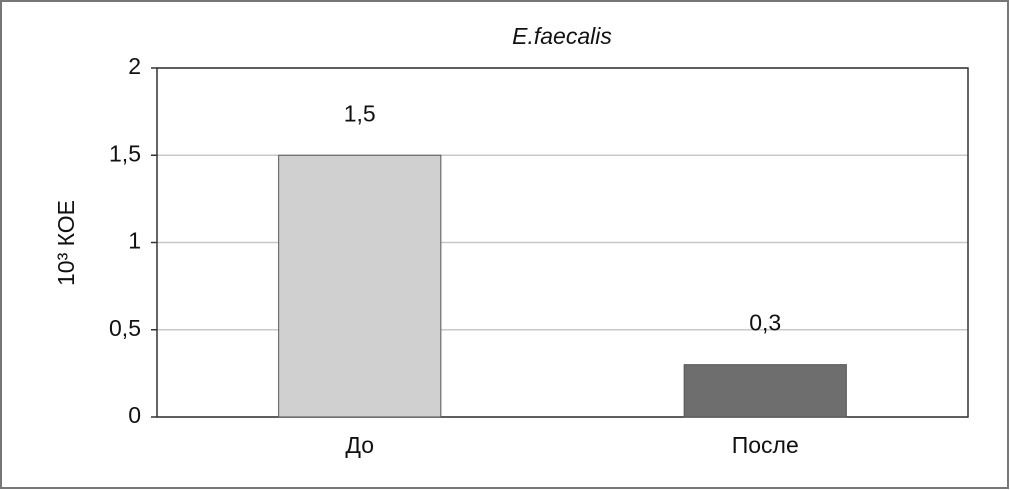 This screenshot has height=490, width=1010. What do you see at coordinates (134, 241) in the screenshot?
I see `y-tick-label: 1` at bounding box center [134, 241].